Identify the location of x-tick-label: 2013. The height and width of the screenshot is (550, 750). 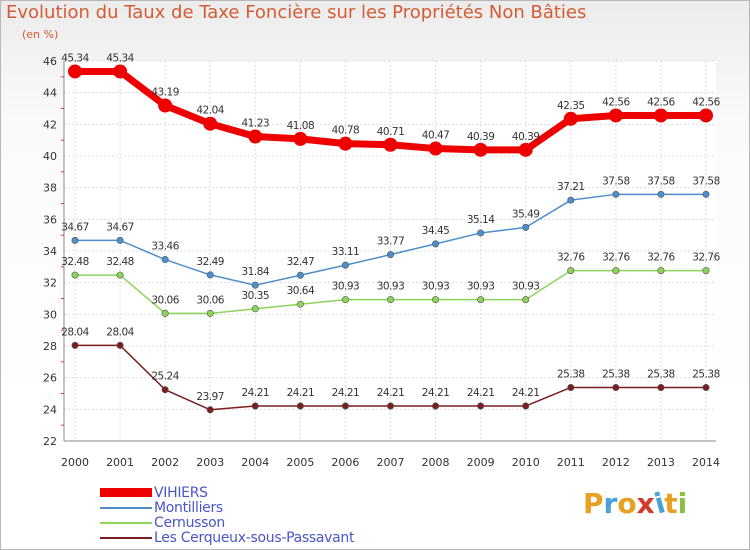
(661, 462).